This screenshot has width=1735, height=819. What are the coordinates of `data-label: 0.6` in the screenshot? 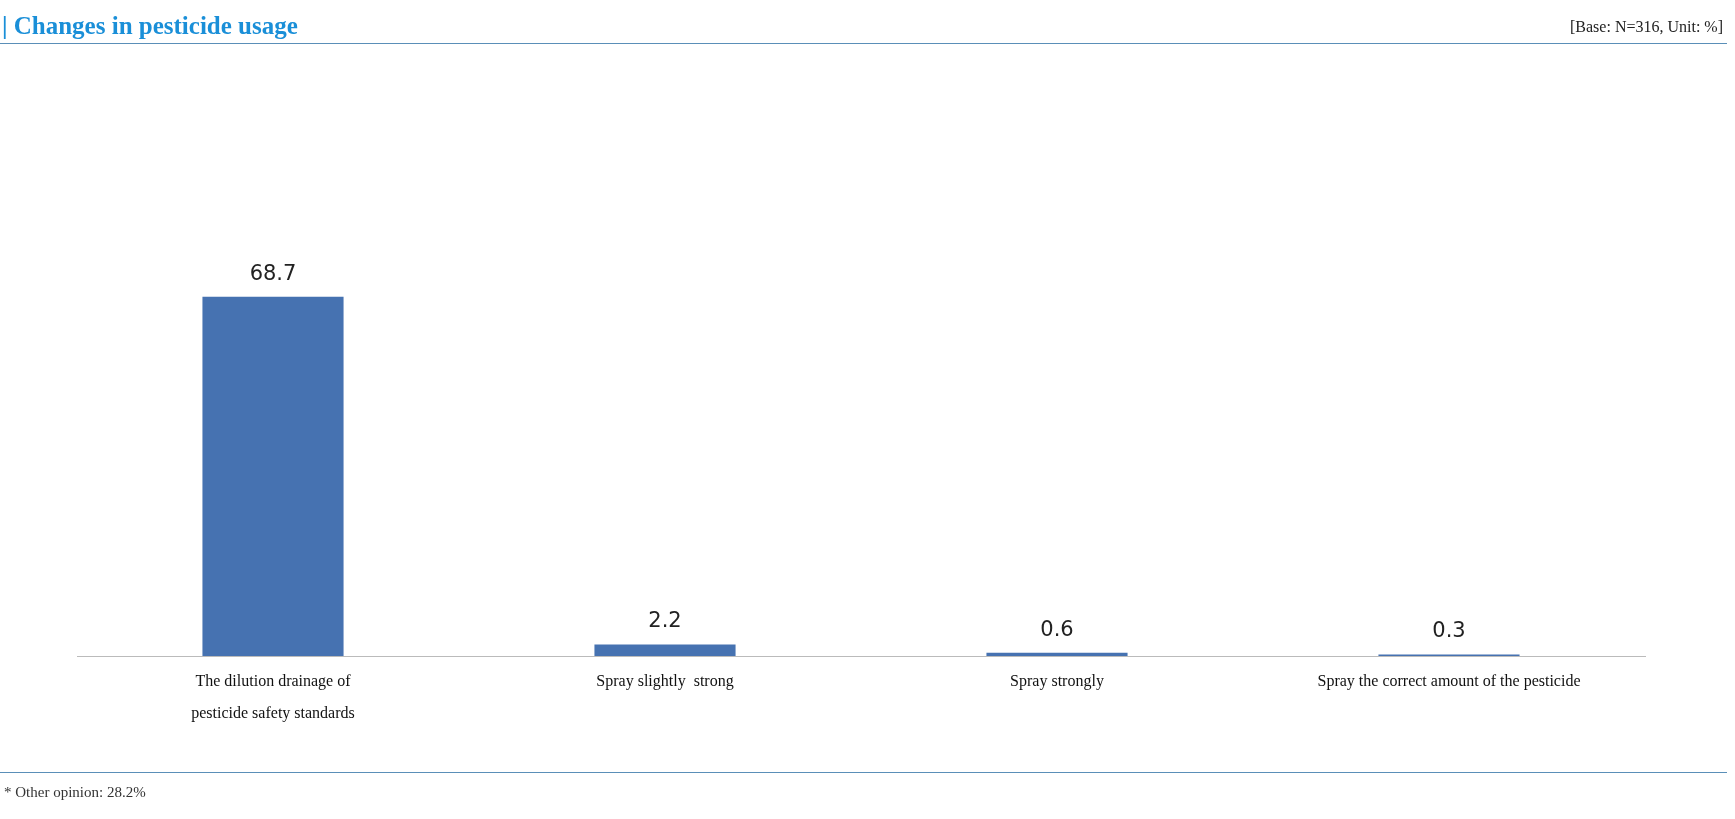 It's located at (1057, 628).